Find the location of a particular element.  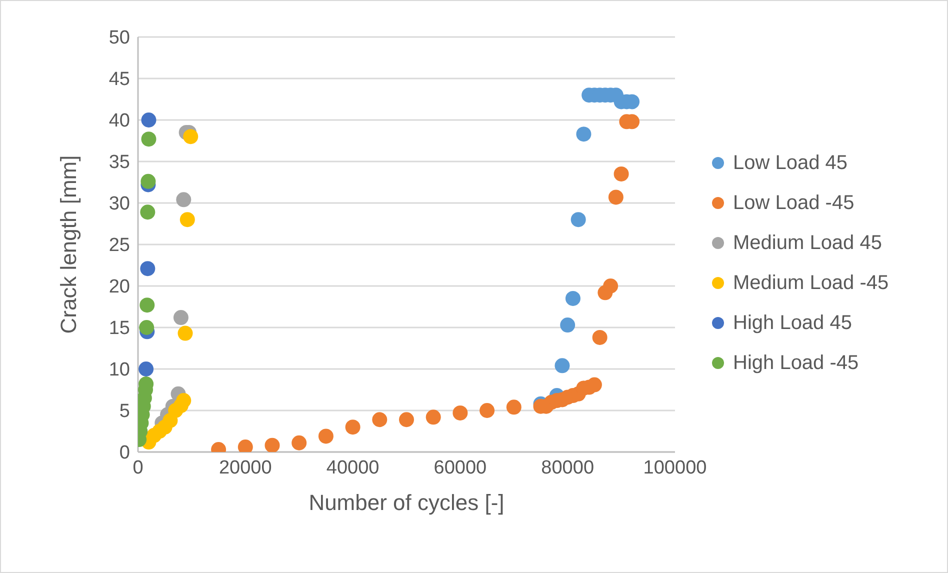

y-tick-label: 45 is located at coordinates (119, 79).